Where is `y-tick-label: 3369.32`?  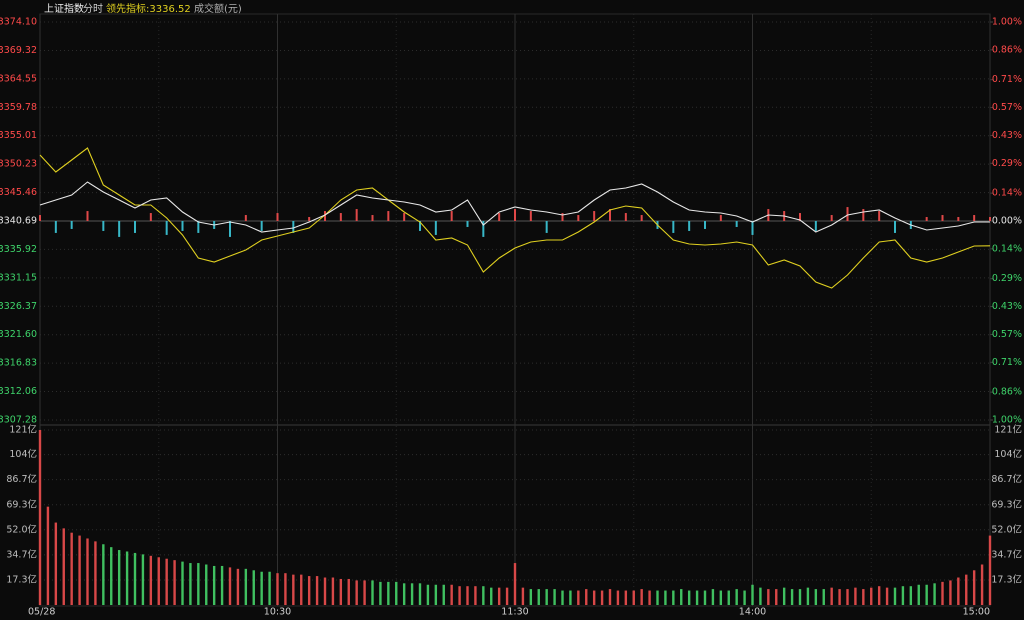
y-tick-label: 3369.32 is located at coordinates (18, 50).